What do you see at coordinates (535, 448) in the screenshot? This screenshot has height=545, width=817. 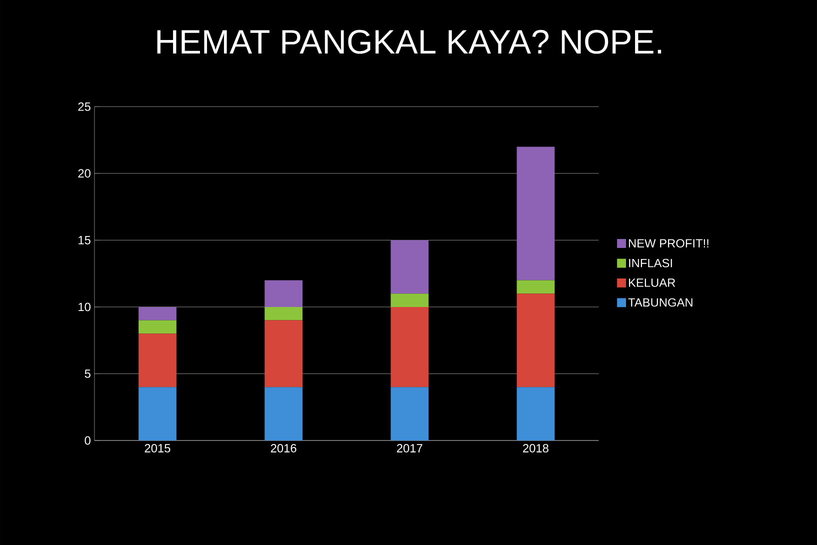 I see `x-tick-label: 2018` at bounding box center [535, 448].